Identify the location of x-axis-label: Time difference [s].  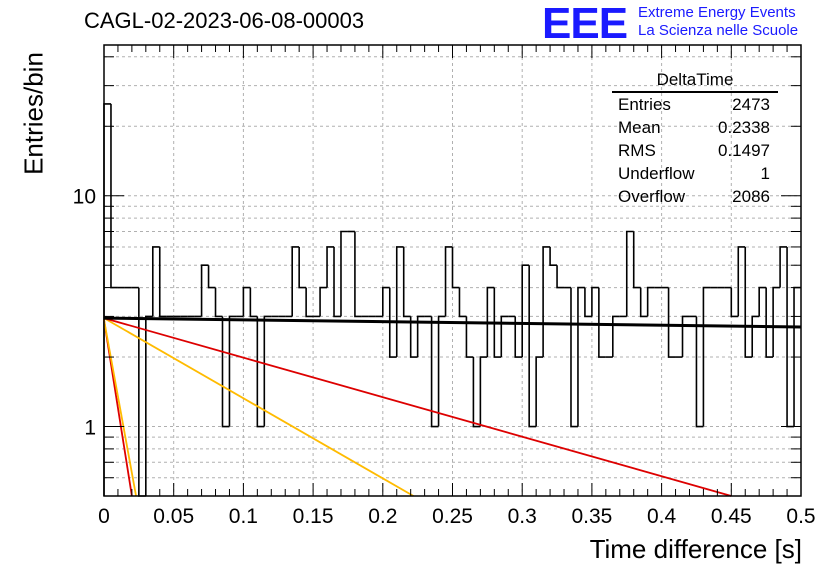
(695, 549).